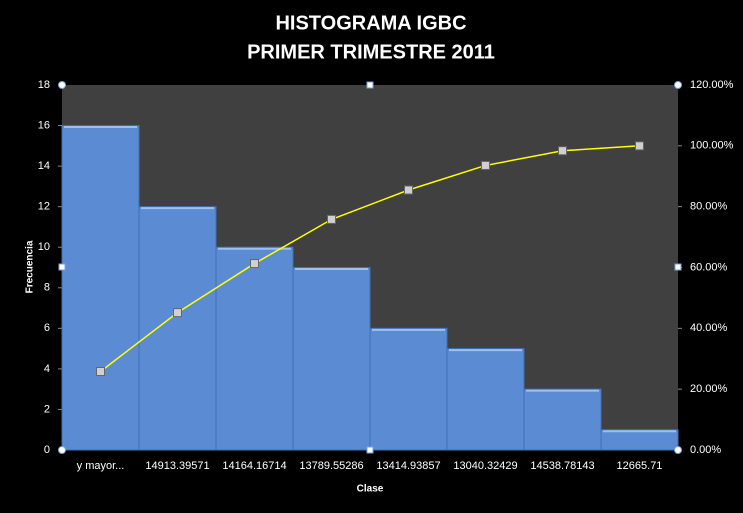 Image resolution: width=743 pixels, height=513 pixels. Describe the element at coordinates (177, 466) in the screenshot. I see `x-tick-label: 14913.39571` at that location.